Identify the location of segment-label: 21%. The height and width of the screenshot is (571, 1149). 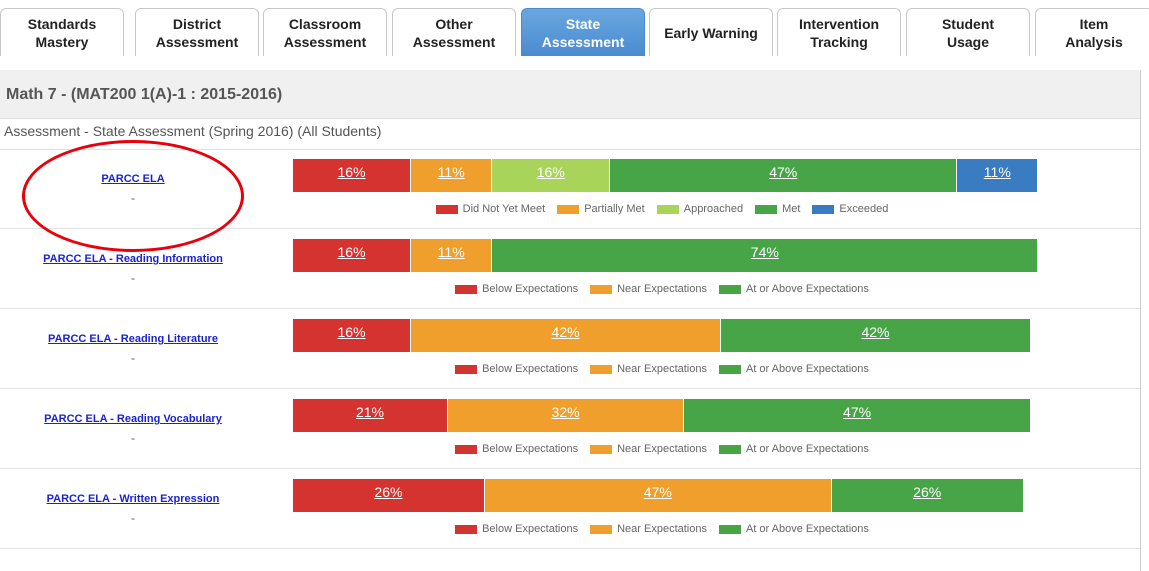
(369, 412).